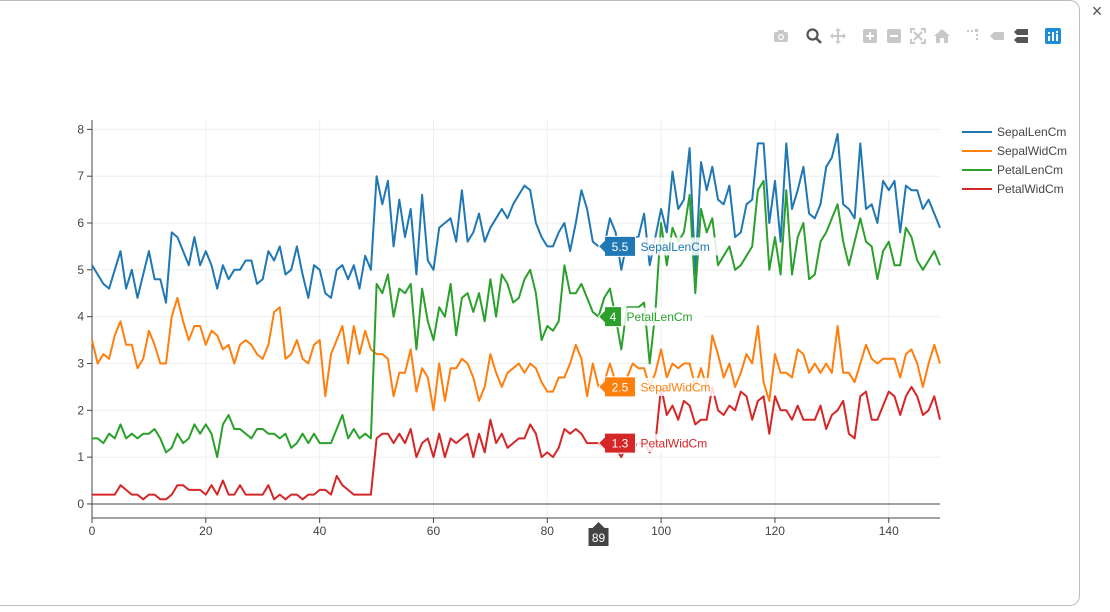  What do you see at coordinates (613, 317) in the screenshot?
I see `hover-value: 4` at bounding box center [613, 317].